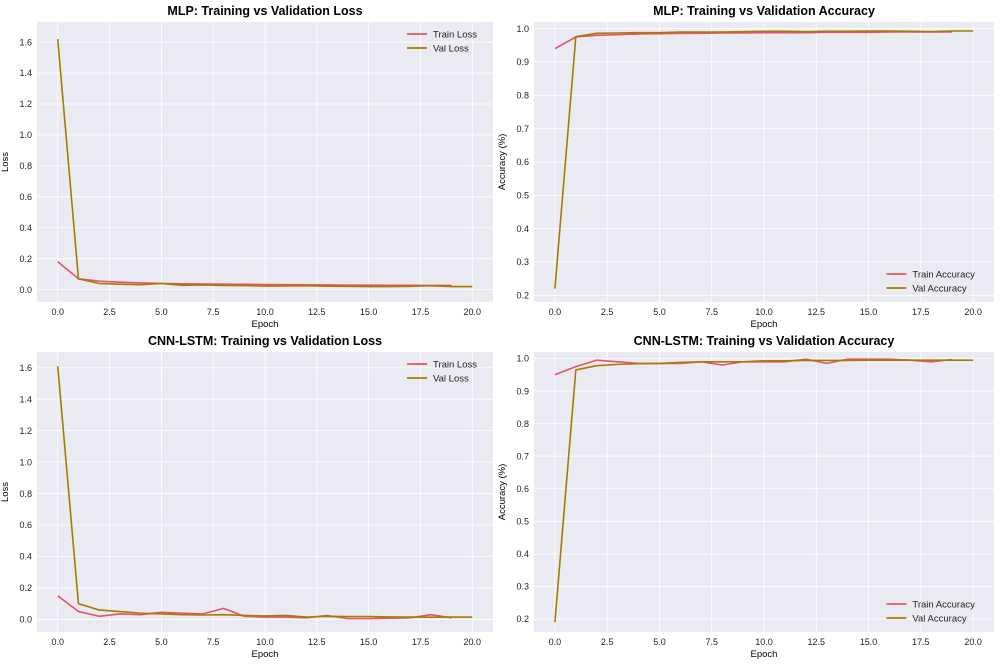  Describe the element at coordinates (5, 162) in the screenshot. I see `y-axis-label: Loss` at that location.